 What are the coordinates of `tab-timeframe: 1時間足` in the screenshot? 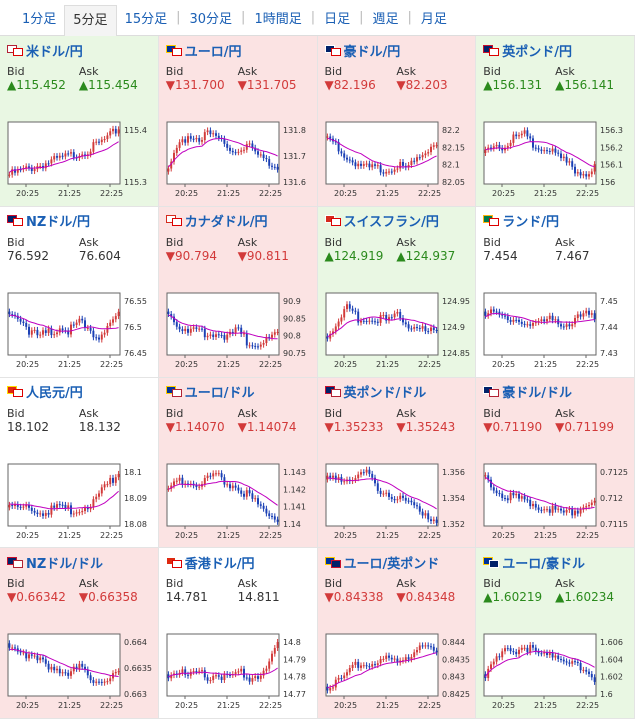 It's located at (278, 19).